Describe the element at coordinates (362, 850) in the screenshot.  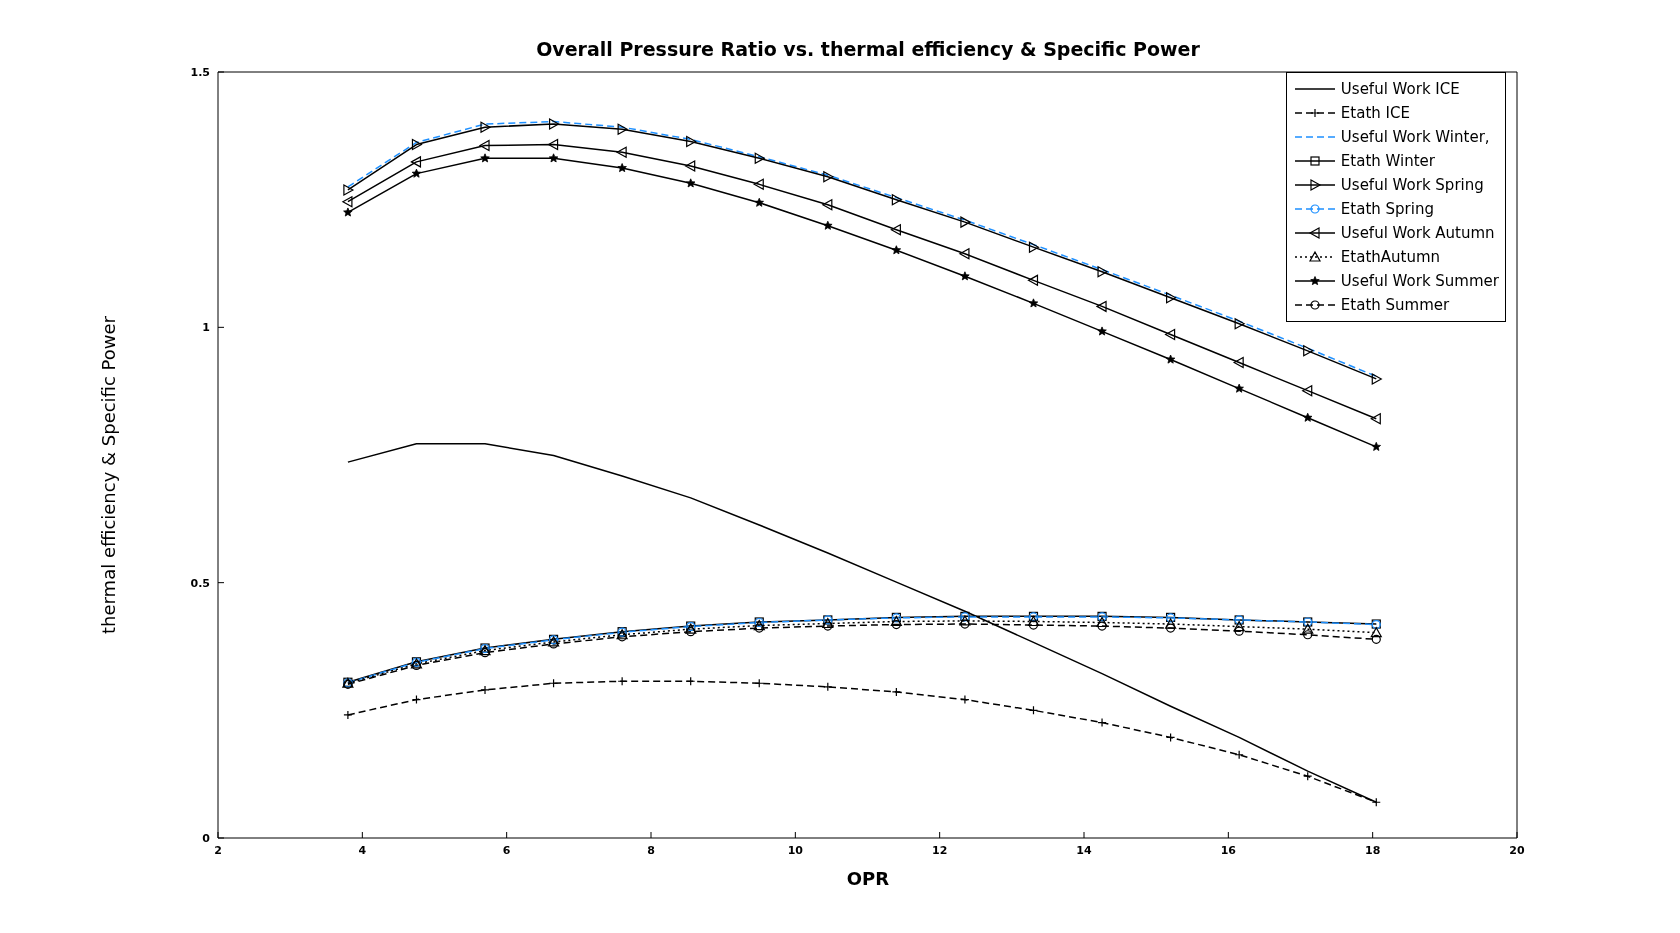
I see `x-tick-label: 4` at that location.